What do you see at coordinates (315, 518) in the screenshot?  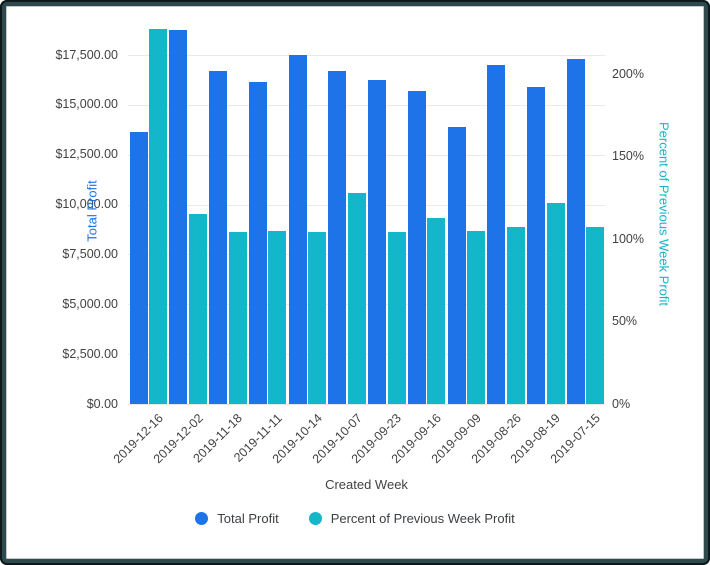 I see `legend-dot-percent-prev-week` at bounding box center [315, 518].